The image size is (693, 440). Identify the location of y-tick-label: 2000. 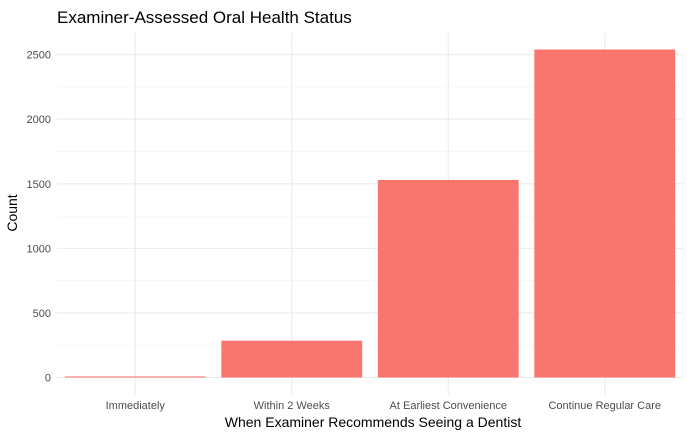
(39, 120).